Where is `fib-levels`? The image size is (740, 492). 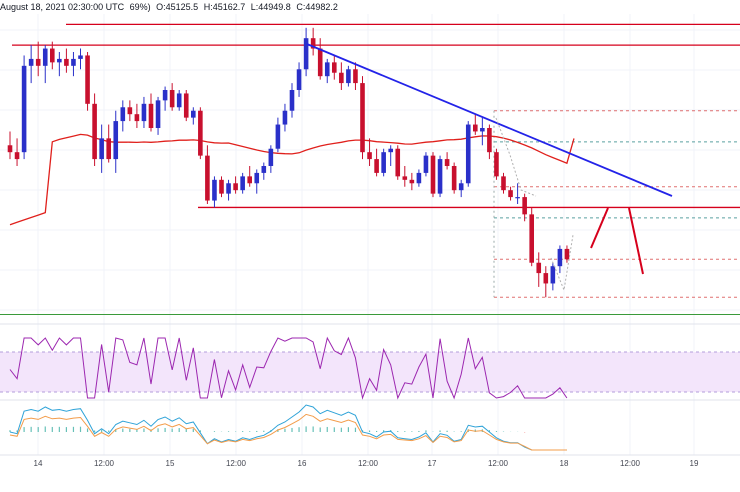
fib-levels is located at coordinates (616, 204).